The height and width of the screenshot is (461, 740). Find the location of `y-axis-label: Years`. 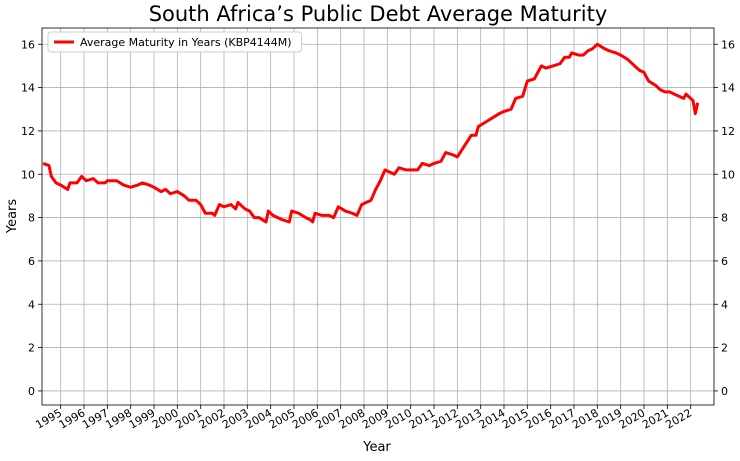

y-axis-label: Years is located at coordinates (12, 217).